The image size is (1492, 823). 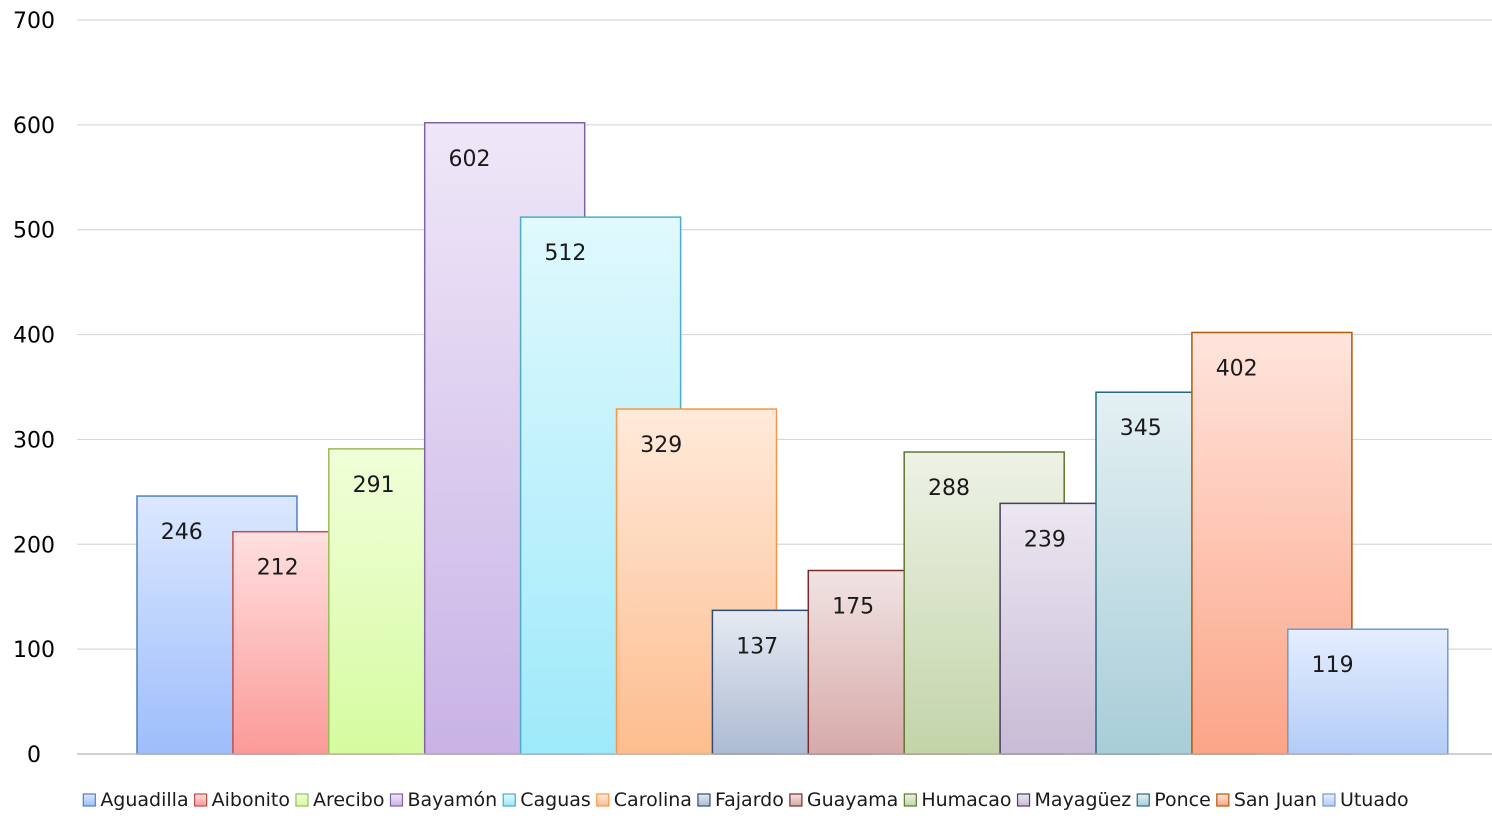 What do you see at coordinates (278, 568) in the screenshot?
I see `bar-value-label: 212` at bounding box center [278, 568].